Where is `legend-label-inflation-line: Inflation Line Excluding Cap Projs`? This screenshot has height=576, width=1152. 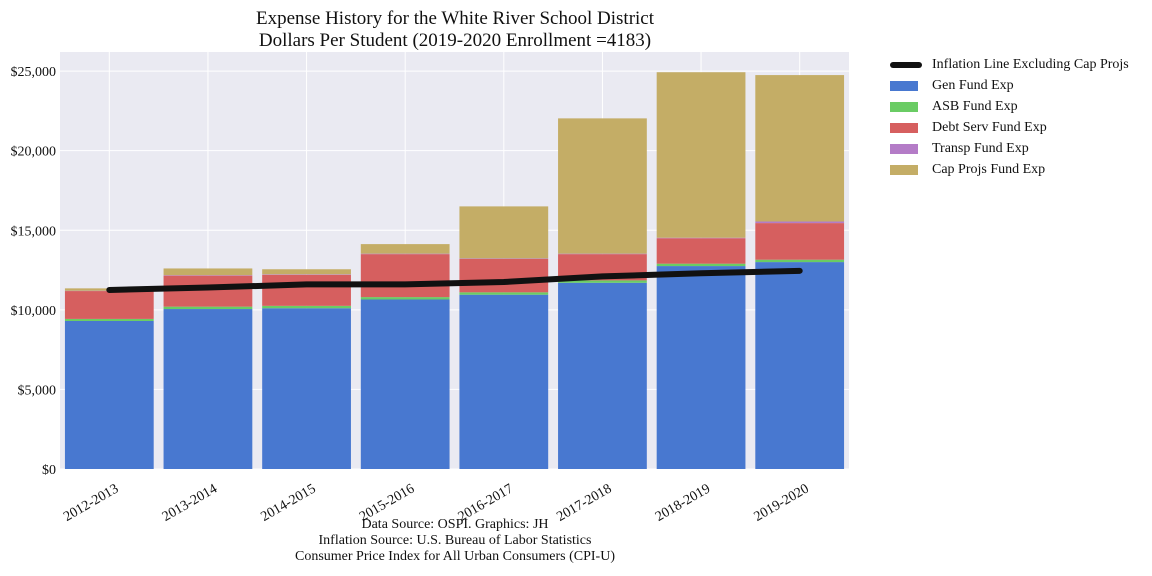
legend-label-inflation-line: Inflation Line Excluding Cap Projs is located at coordinates (1030, 64).